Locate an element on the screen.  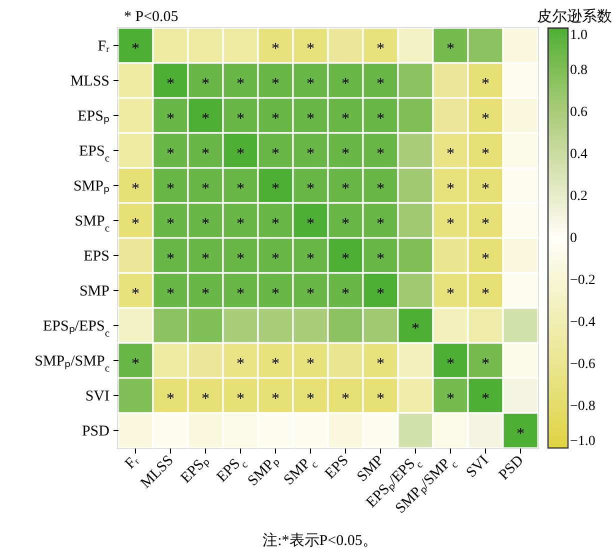
y-tick-label: SMP$_{c}$ is located at coordinates (92, 224).